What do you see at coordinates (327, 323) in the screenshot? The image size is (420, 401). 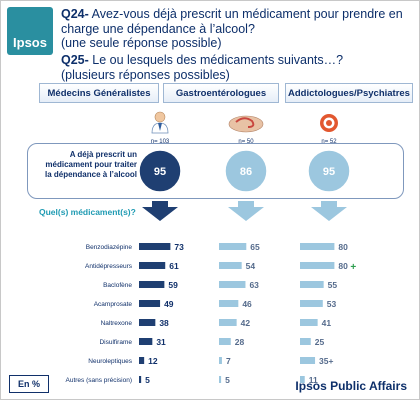 I see `bar-value-label: 41` at bounding box center [327, 323].